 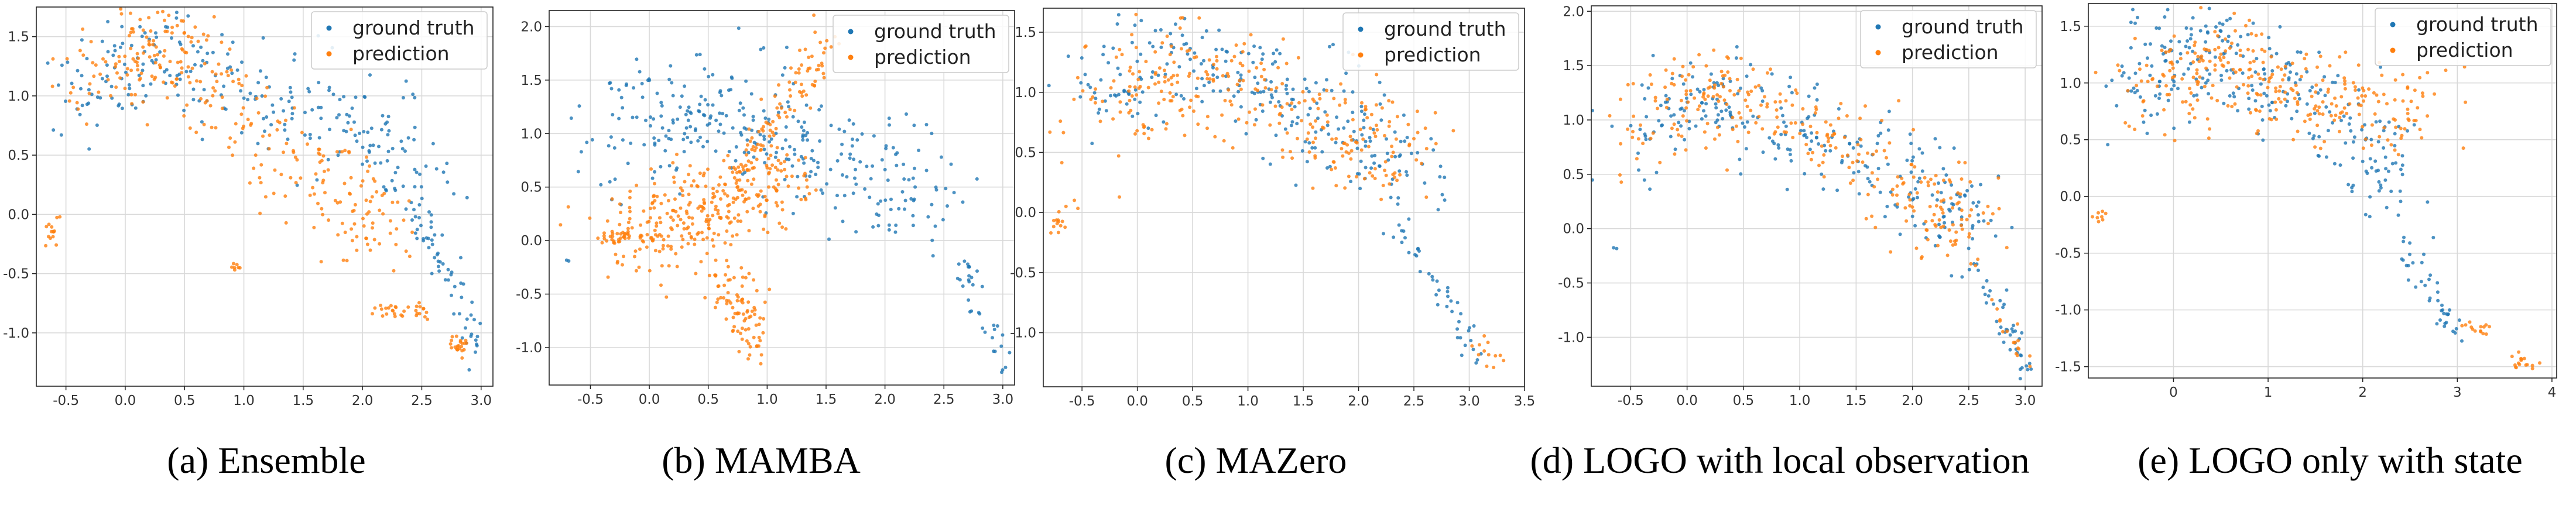 What do you see at coordinates (1277, 191) in the screenshot?
I see `series-prediction` at bounding box center [1277, 191].